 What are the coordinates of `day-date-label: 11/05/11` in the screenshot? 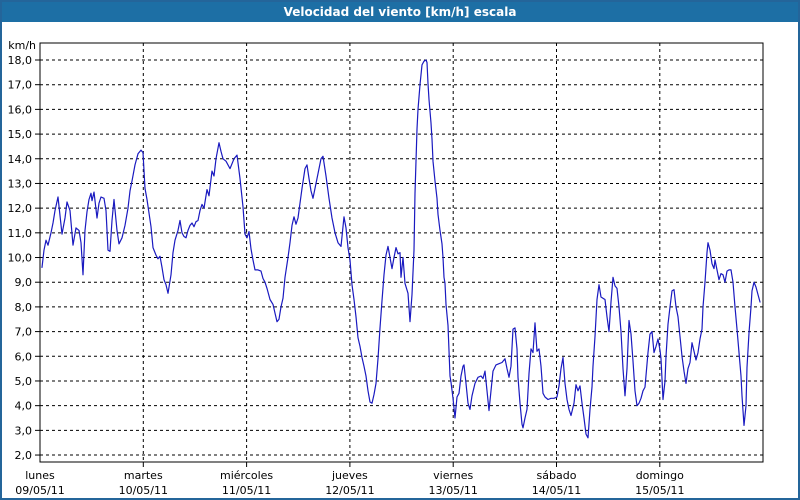 It's located at (246, 490).